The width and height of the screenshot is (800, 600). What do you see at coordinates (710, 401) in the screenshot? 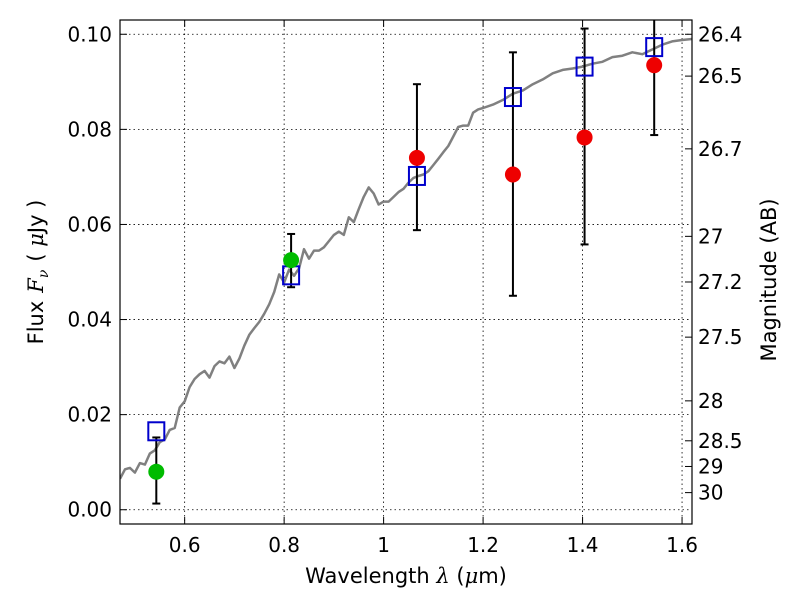
I see `magnitude-tick-label: 28` at bounding box center [710, 401].